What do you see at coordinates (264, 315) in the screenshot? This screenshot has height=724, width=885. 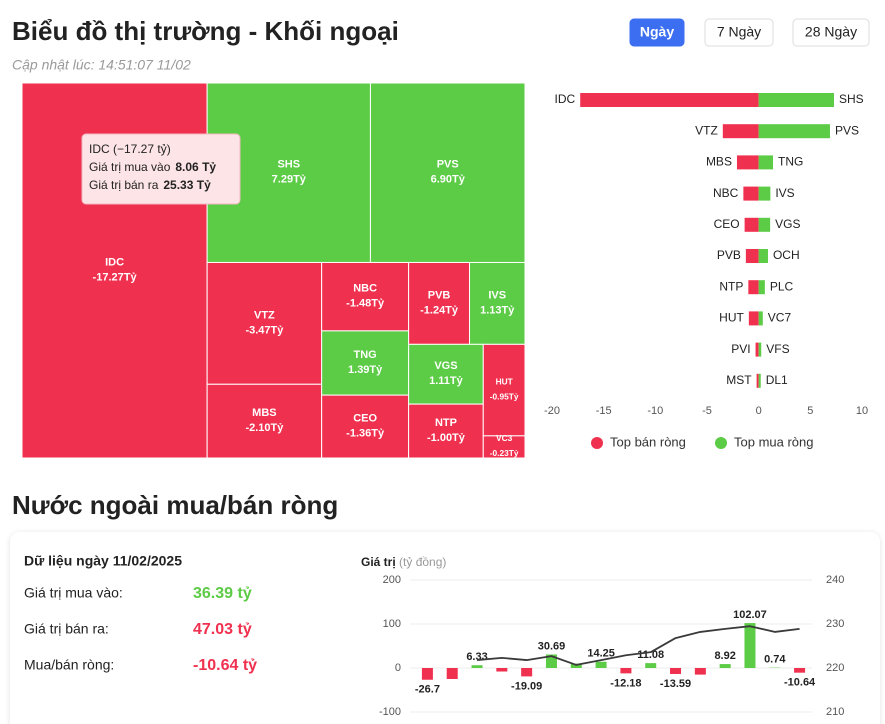 I see `tile-ticker: VTZ` at bounding box center [264, 315].